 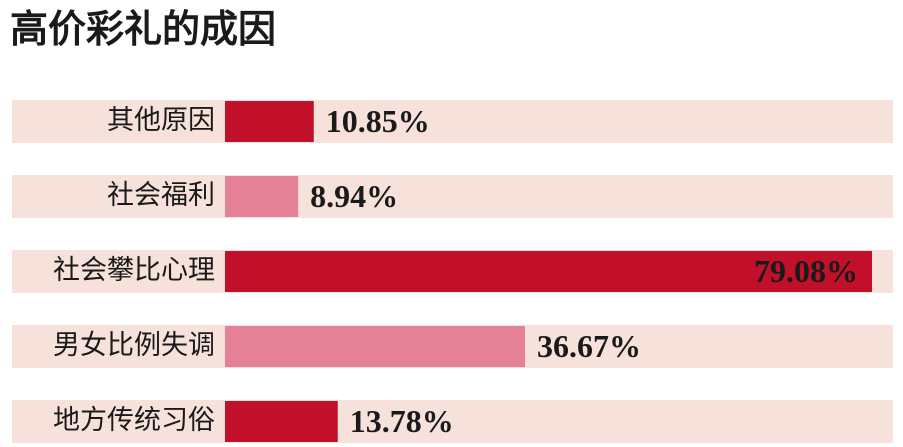 I want to click on value-label: 10.85%, so click(x=378, y=121).